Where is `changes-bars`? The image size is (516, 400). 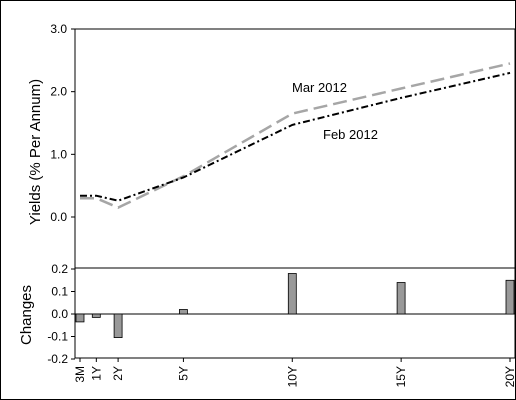
changes-bars is located at coordinates (295, 306).